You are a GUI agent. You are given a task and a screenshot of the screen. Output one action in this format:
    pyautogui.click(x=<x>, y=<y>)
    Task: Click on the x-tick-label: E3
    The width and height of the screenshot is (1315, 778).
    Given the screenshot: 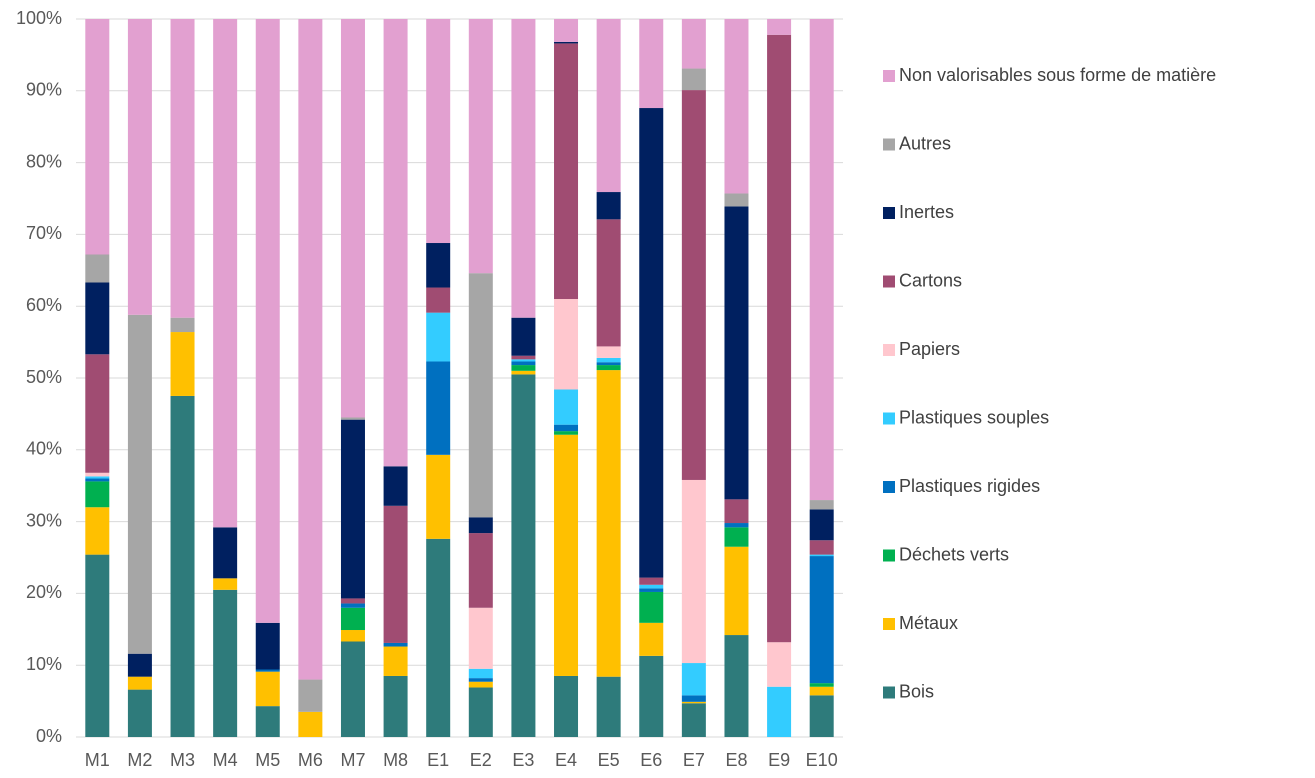 What is the action you would take?
    pyautogui.click(x=523, y=760)
    